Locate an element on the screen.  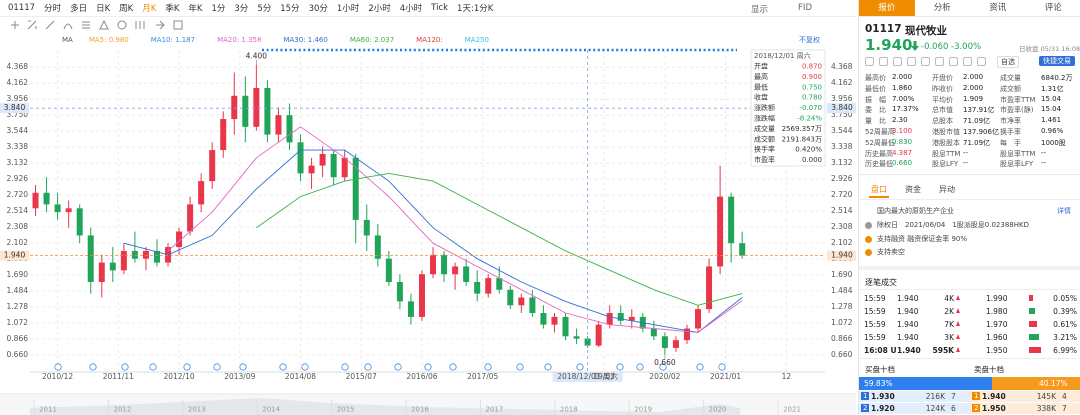
stat-label: 总市值 is located at coordinates (942, 110).